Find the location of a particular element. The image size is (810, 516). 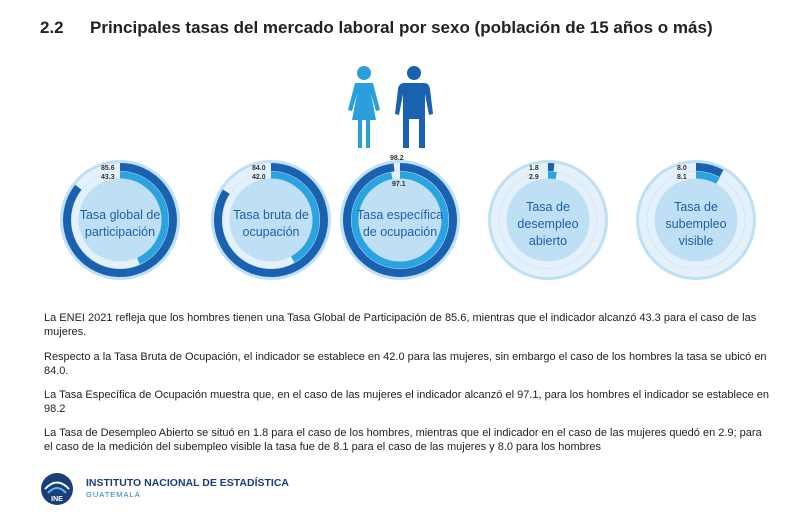

woman-icon is located at coordinates (364, 107).